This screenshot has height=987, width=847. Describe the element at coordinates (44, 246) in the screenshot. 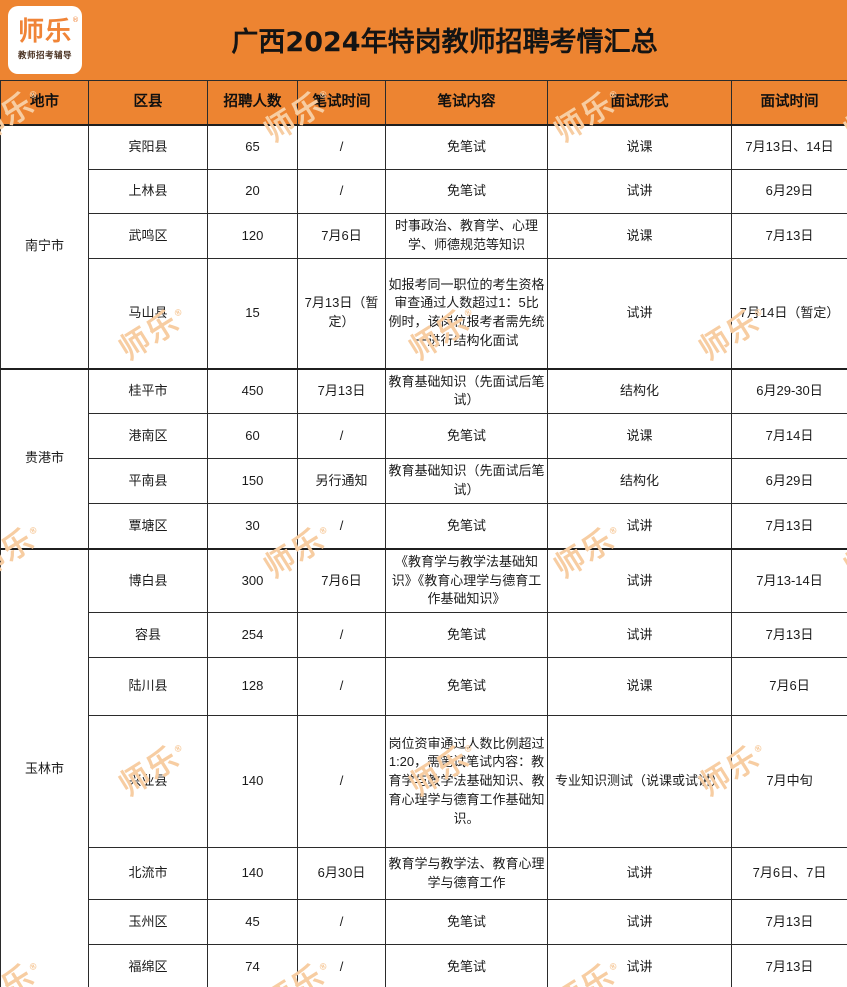

I see `cell-city: 南宁市` at that location.